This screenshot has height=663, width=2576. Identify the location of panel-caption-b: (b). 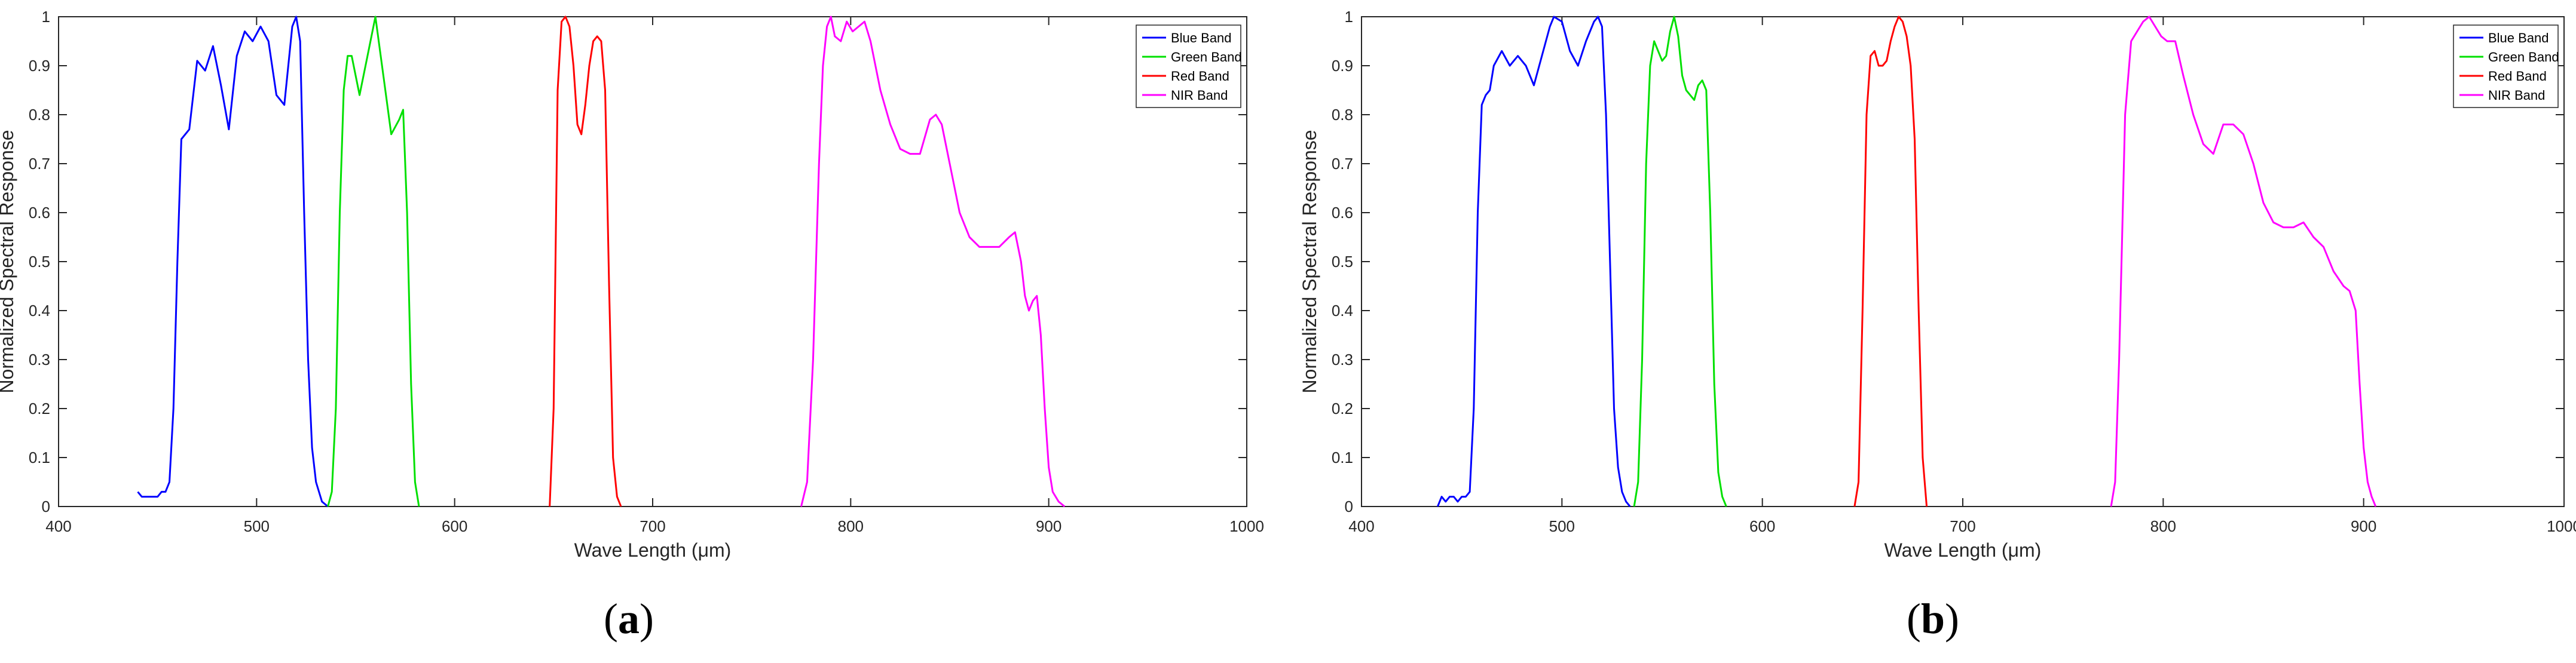
(1933, 619).